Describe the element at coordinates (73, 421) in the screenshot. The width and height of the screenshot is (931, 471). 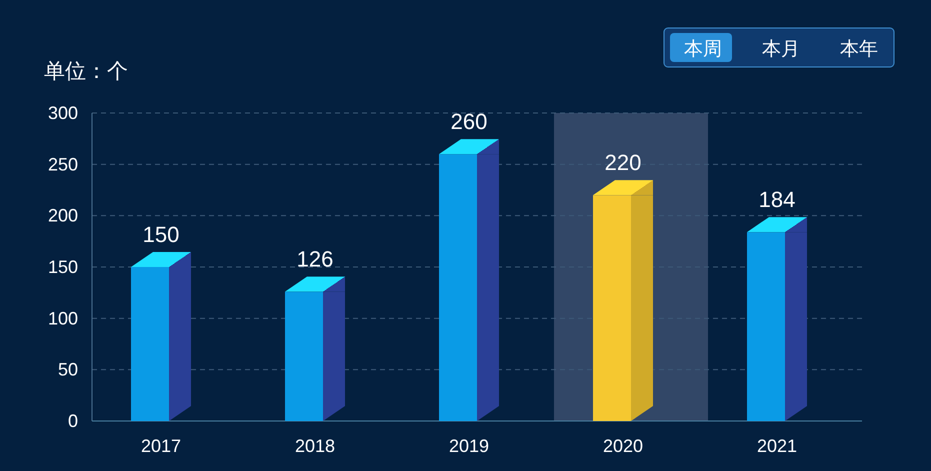
I see `y-tick-label: 0` at that location.